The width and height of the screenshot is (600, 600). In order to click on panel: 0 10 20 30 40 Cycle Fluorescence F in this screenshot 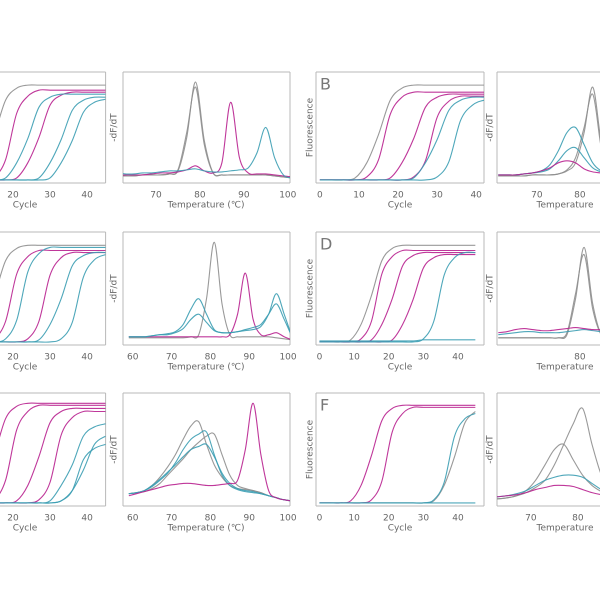, I will do `click(395, 463)`.